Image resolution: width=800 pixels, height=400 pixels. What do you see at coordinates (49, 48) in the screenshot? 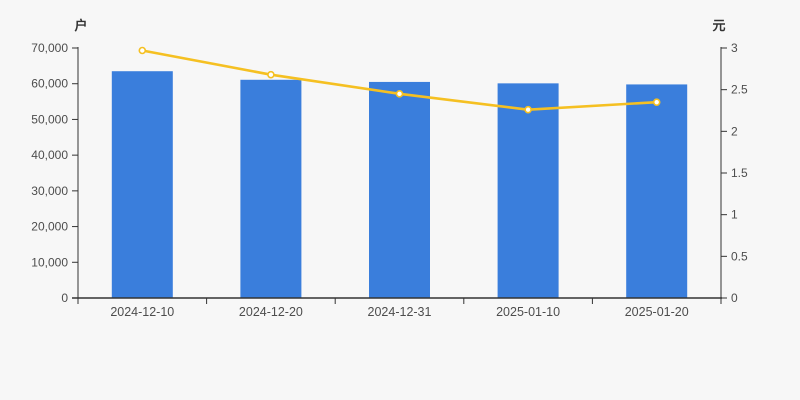
I see `left-axis-tick-label: 70,000` at bounding box center [49, 48].